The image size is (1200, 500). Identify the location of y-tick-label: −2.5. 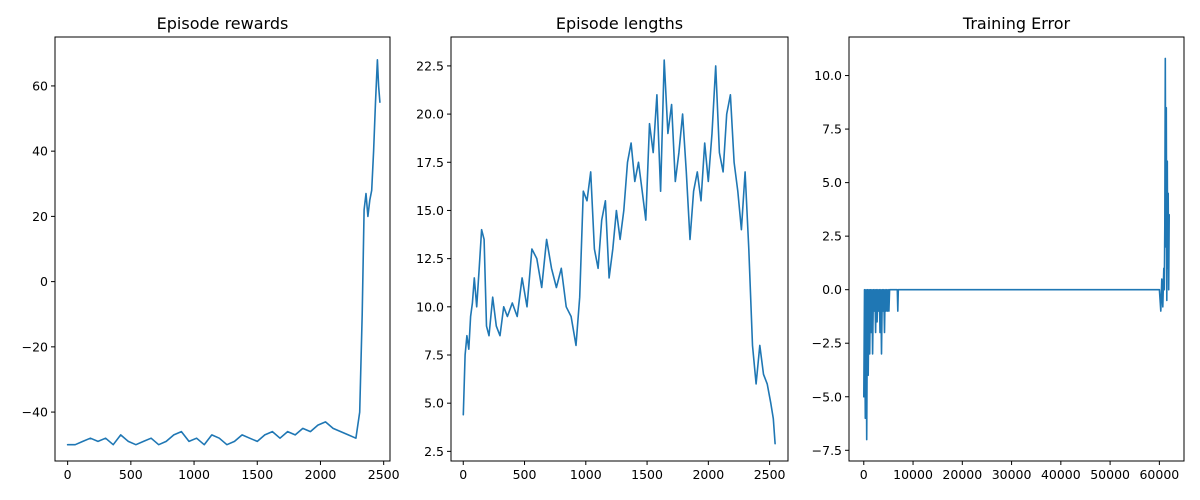
(827, 343).